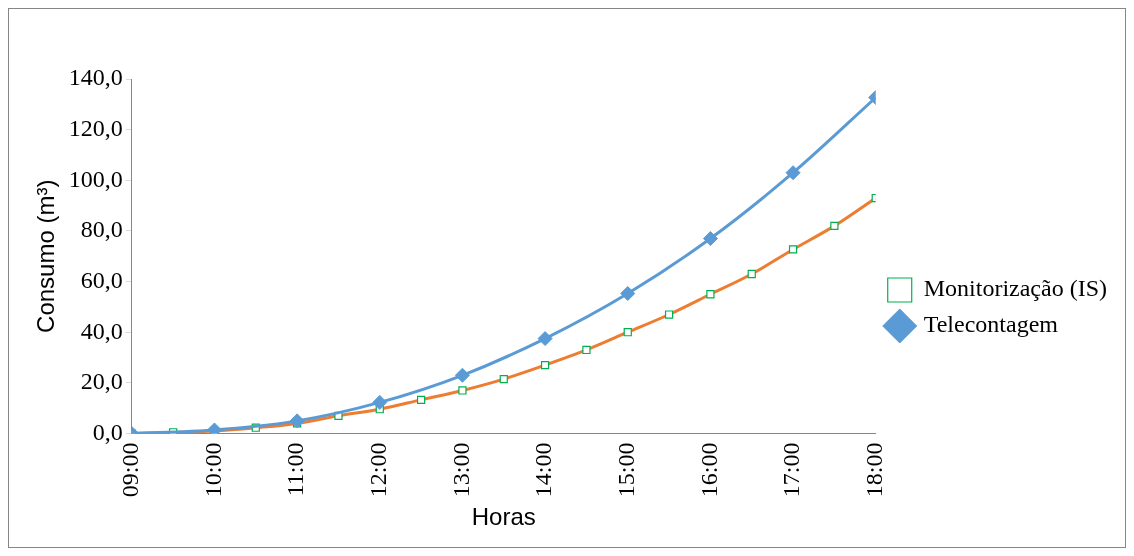 The image size is (1134, 556). Describe the element at coordinates (626, 470) in the screenshot. I see `x-tick-label: 15:00` at that location.